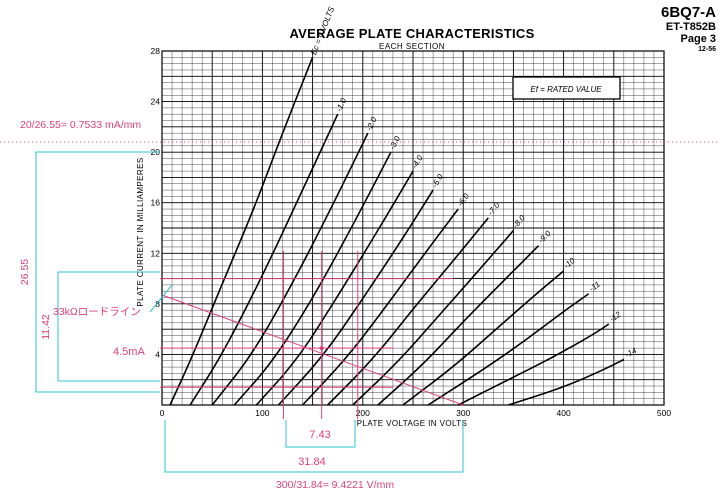  What do you see at coordinates (156, 253) in the screenshot?
I see `y-tick-label: 12` at bounding box center [156, 253].